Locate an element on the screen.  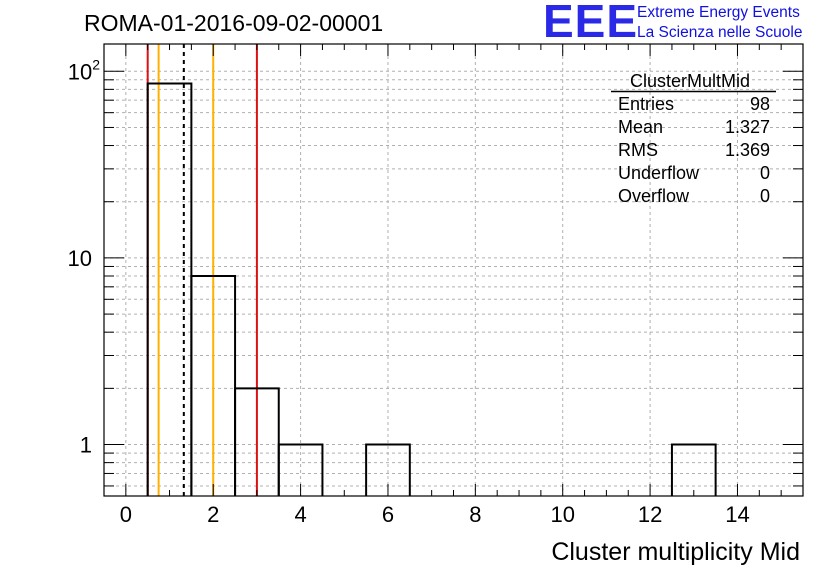
x-tick-label: 0 is located at coordinates (126, 514).